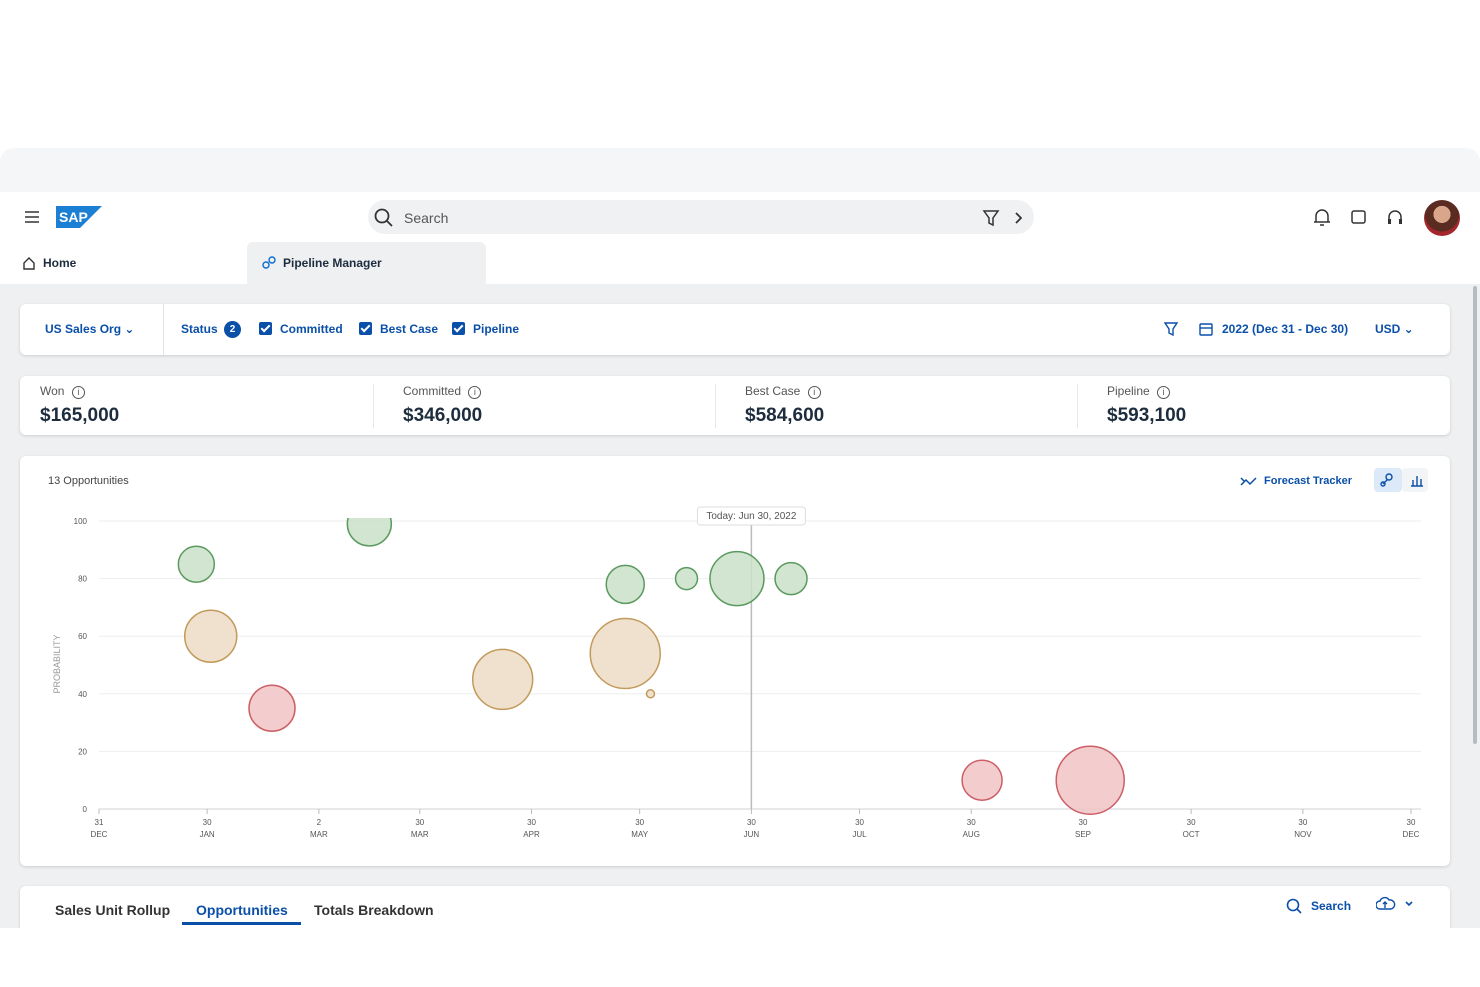 This screenshot has height=987, width=1480. I want to click on bottom-tab: Sales Unit Rollup, so click(113, 910).